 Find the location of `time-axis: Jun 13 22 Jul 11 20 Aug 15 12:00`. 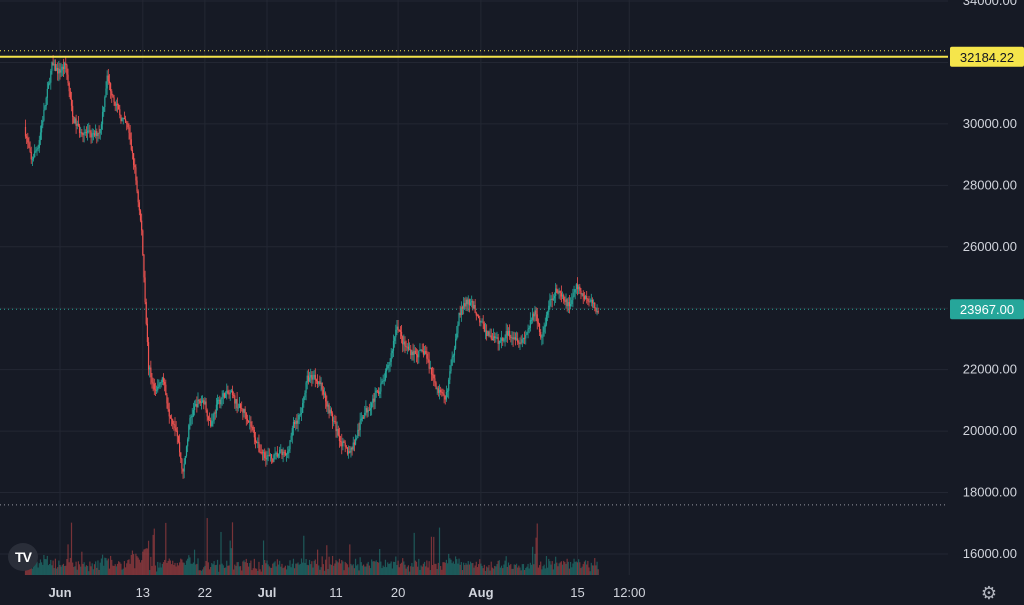

time-axis: Jun 13 22 Jul 11 20 Aug 15 12:00 is located at coordinates (346, 592).